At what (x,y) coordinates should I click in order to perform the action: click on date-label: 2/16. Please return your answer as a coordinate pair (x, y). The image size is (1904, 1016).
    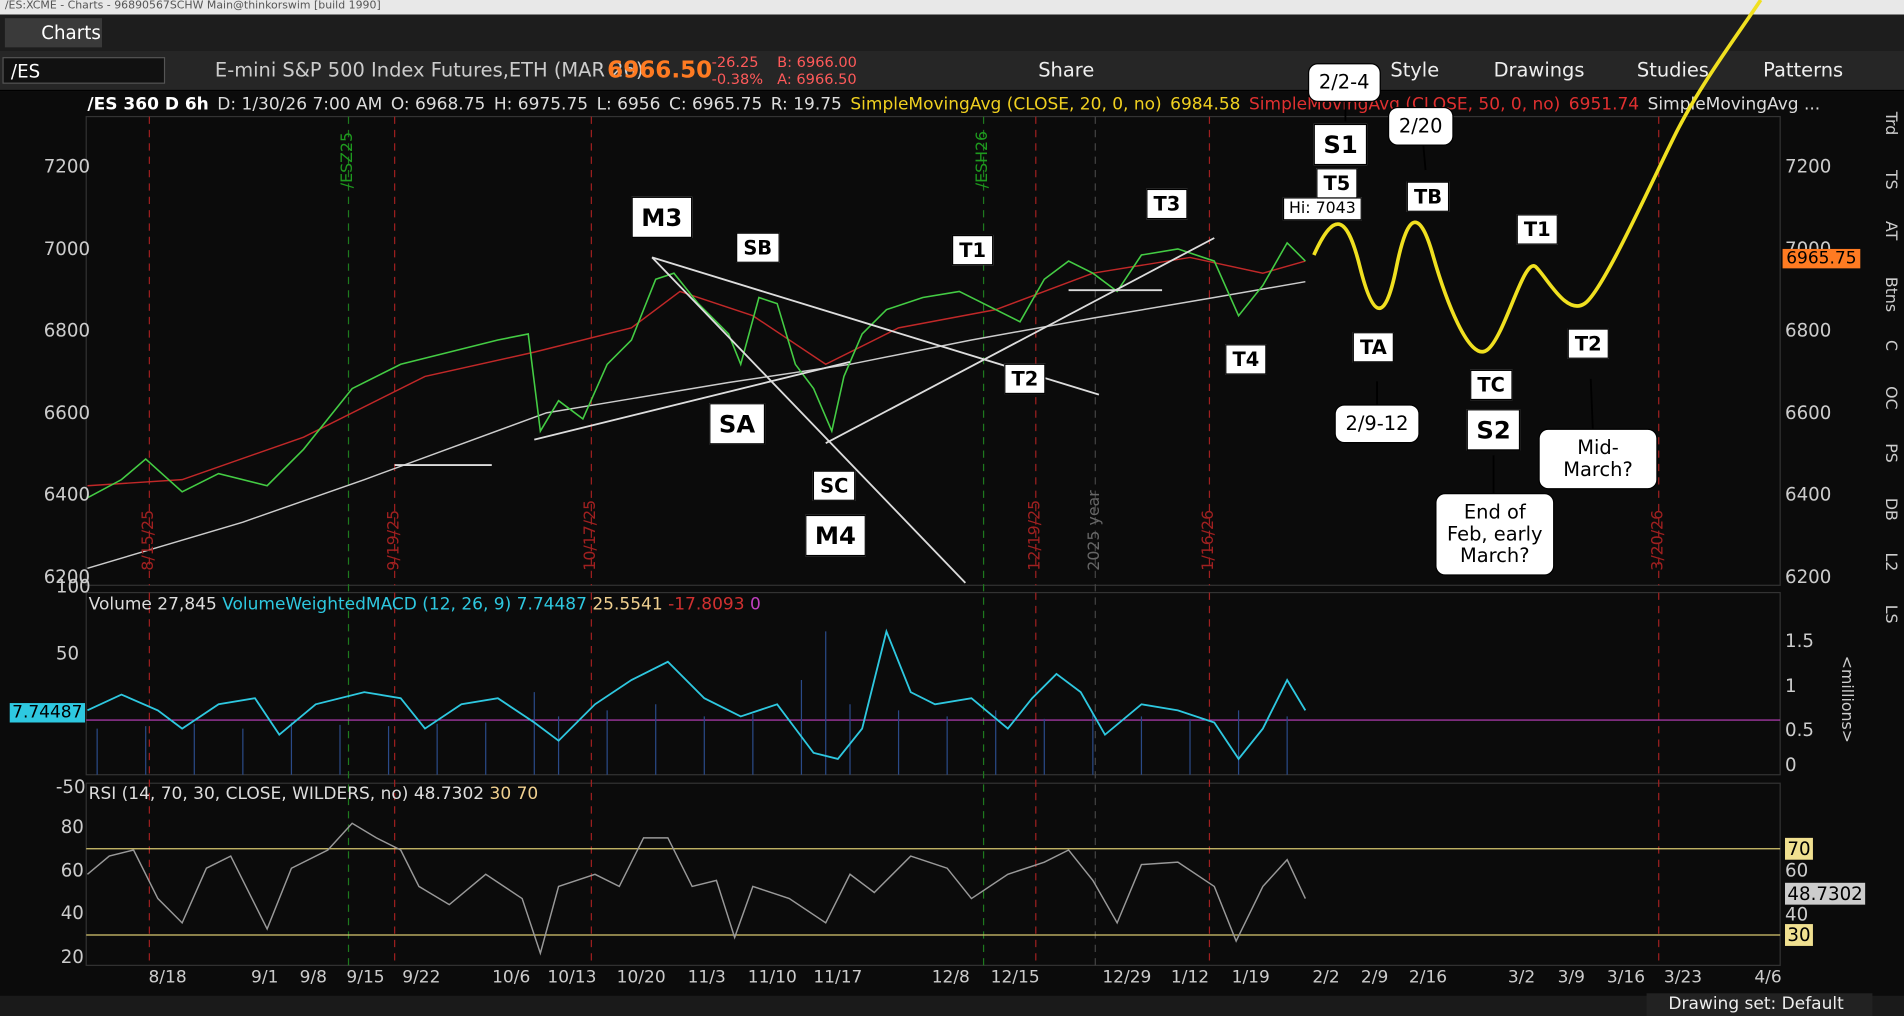
    Looking at the image, I should click on (1428, 977).